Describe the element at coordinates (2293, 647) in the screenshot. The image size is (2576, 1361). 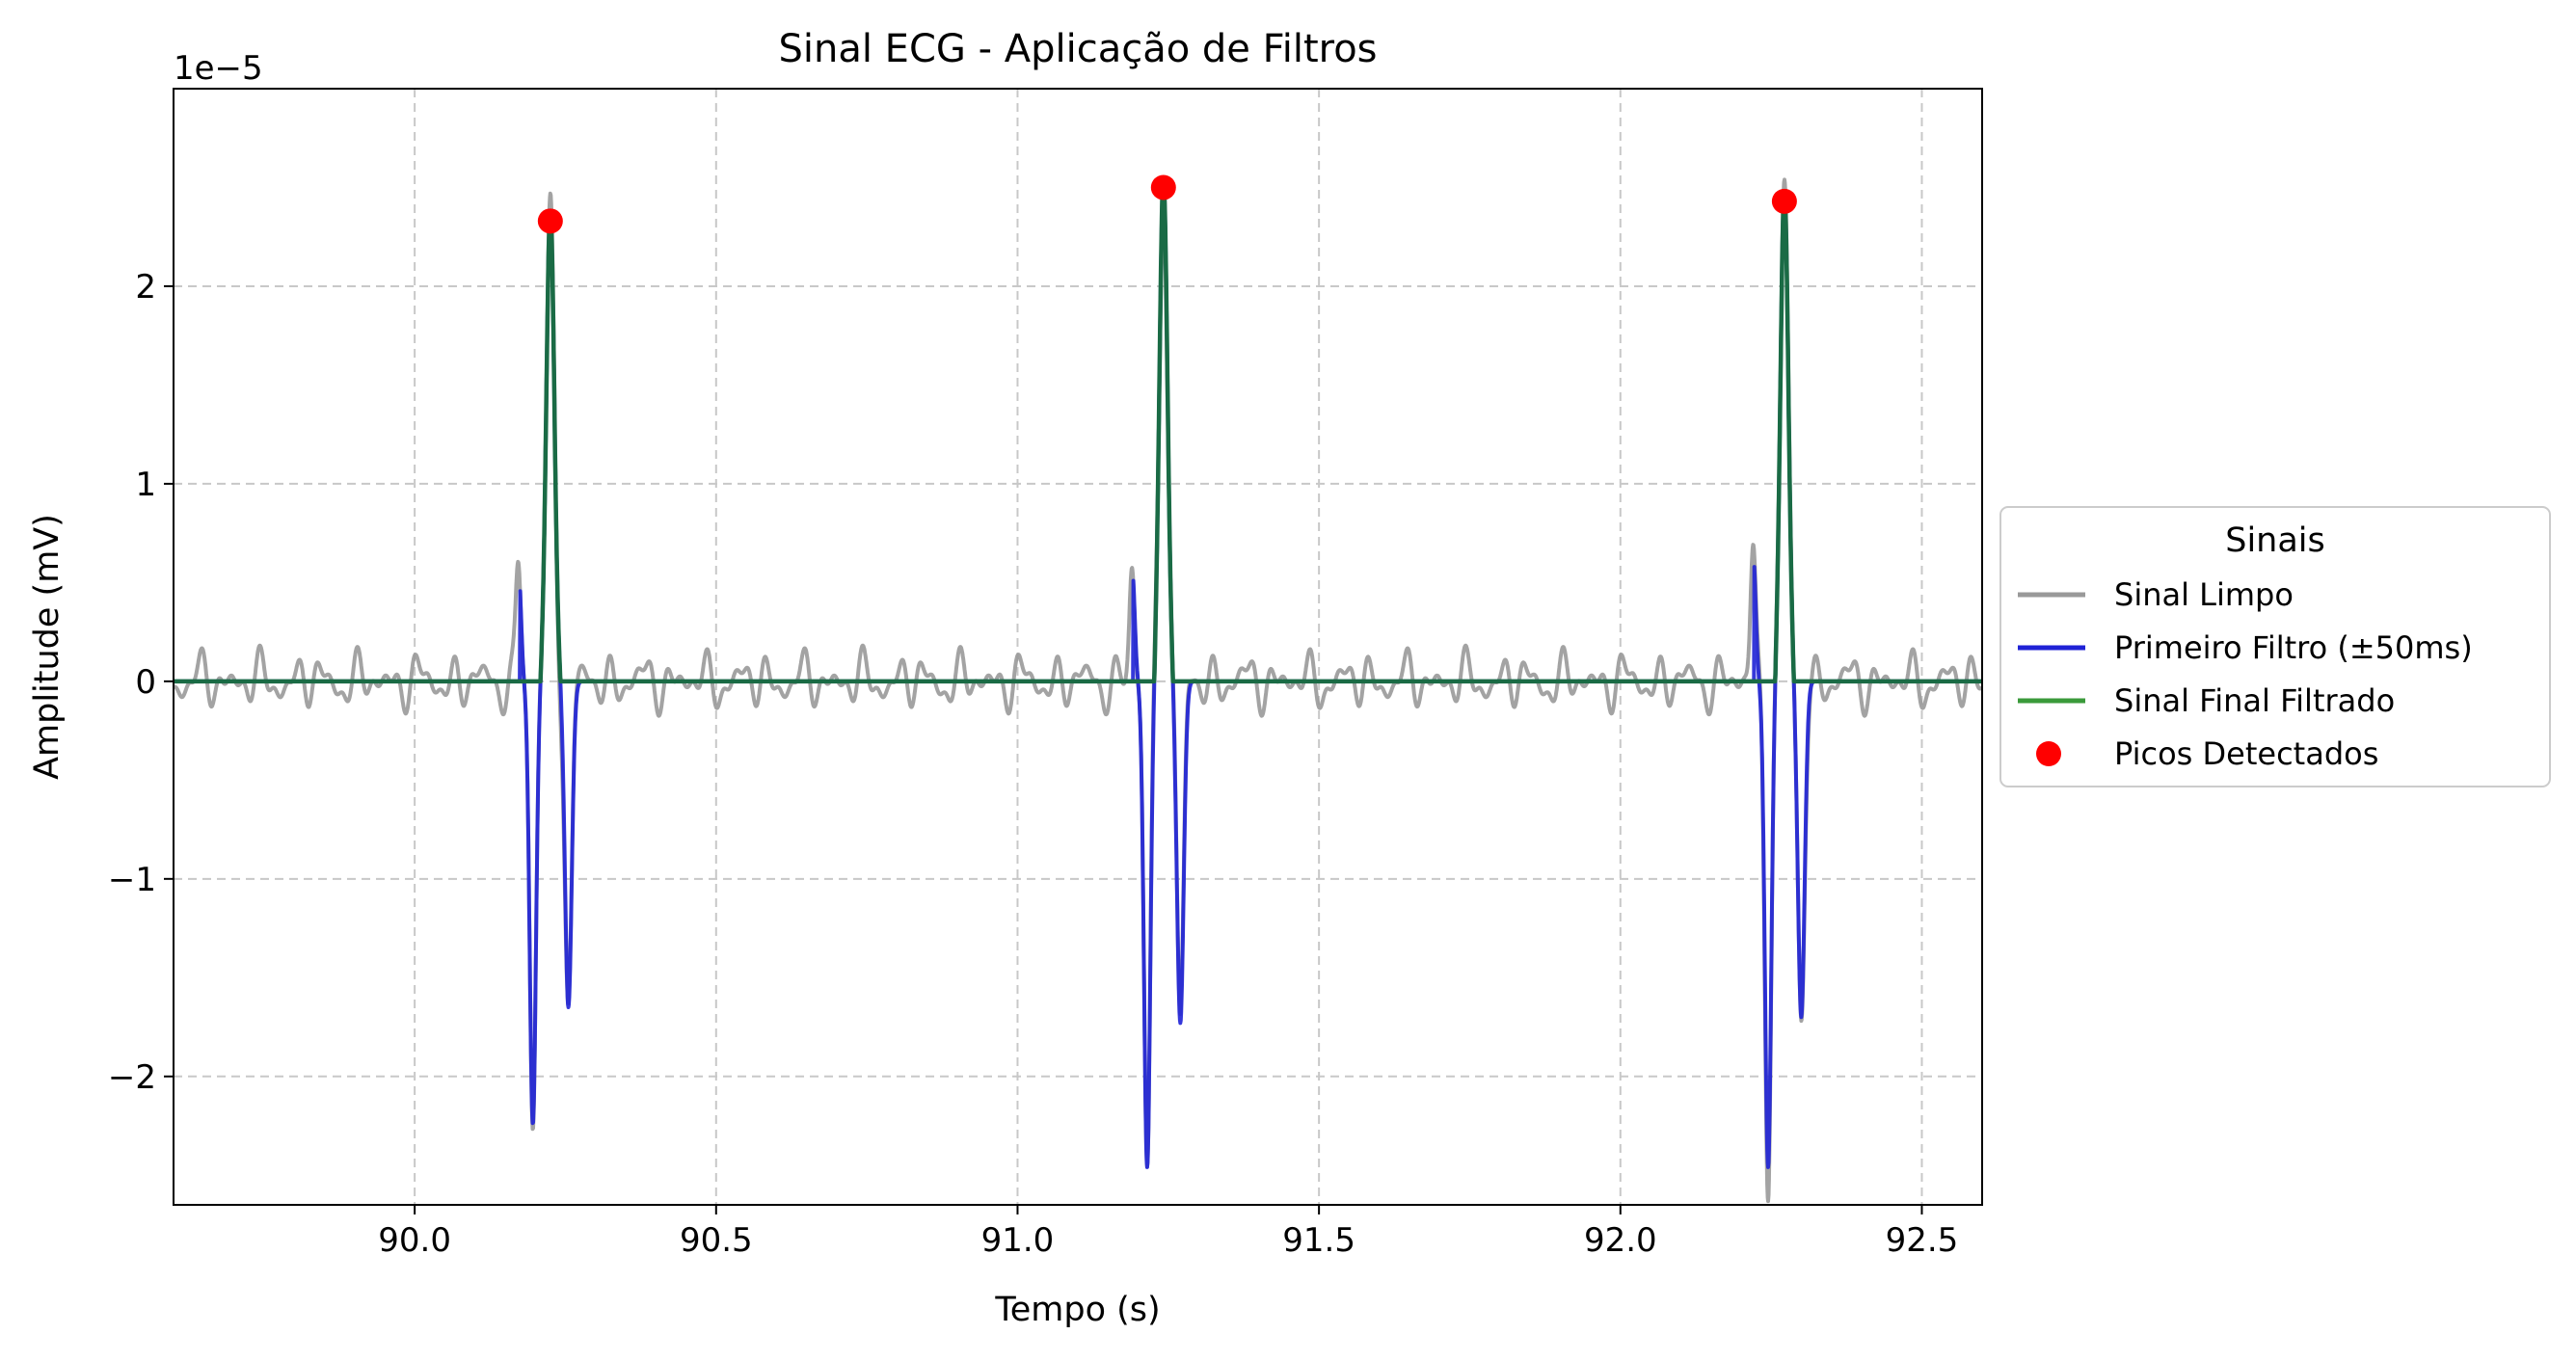
I see `legend-entry-label: Primeiro Filtro (±50ms)` at that location.